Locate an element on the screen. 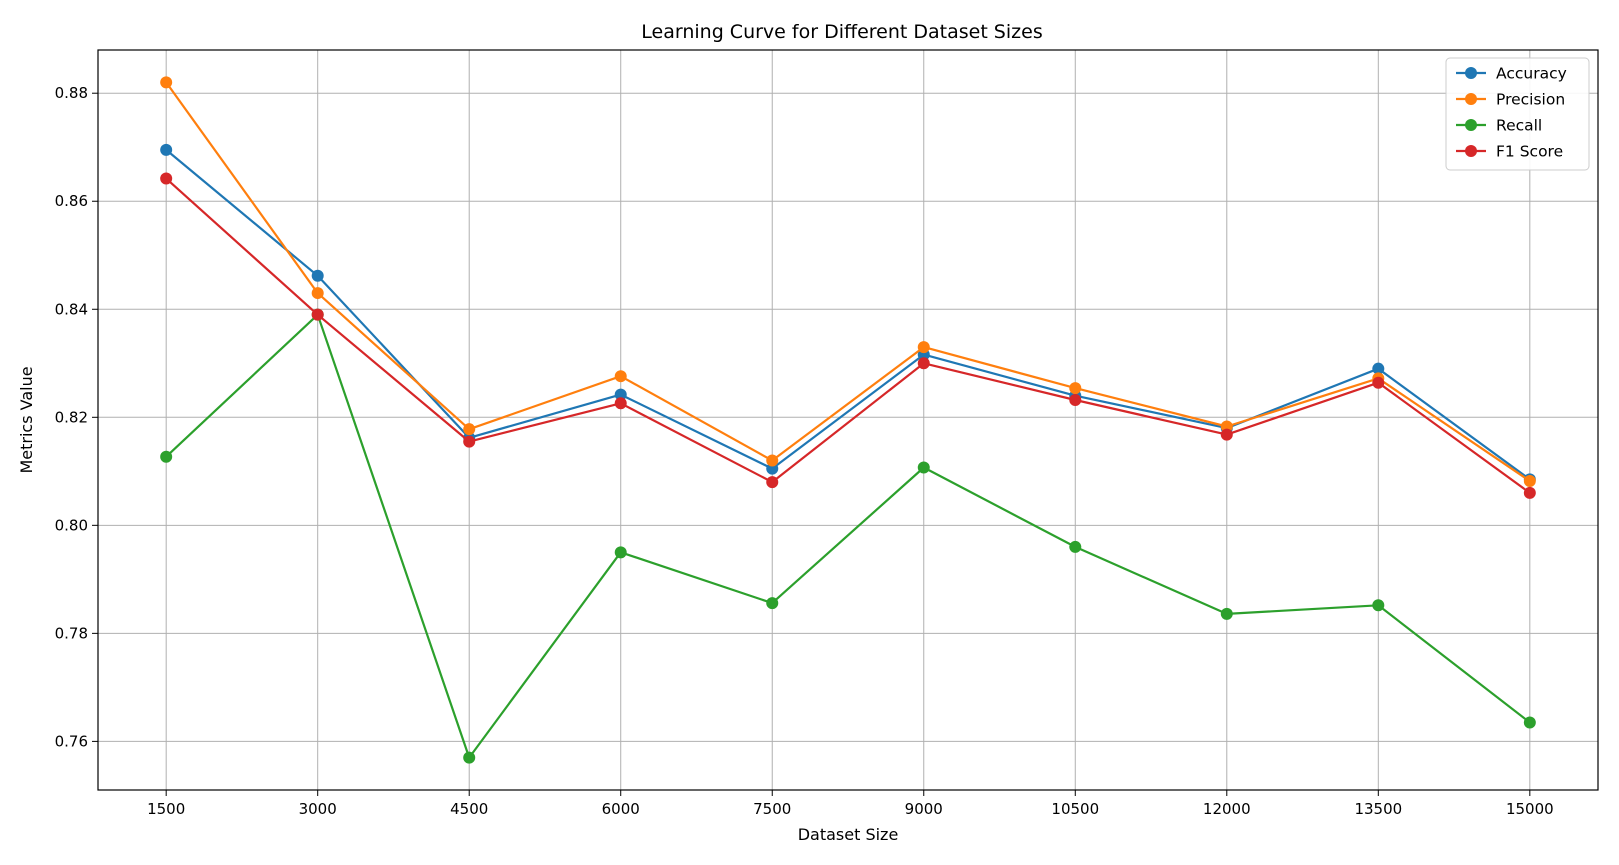 Image resolution: width=1619 pixels, height=865 pixels. y-tick-label: 0.86 is located at coordinates (71, 201).